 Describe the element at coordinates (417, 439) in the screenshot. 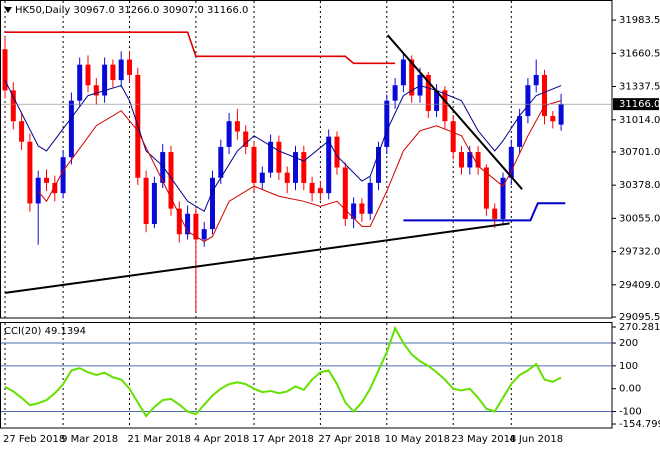

I see `x-tick-label: 10 May 2018` at that location.